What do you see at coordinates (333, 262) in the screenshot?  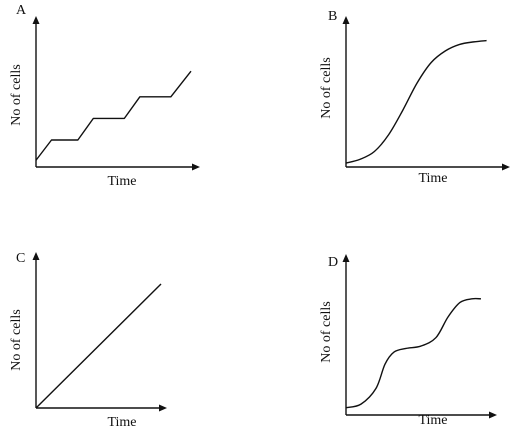 I see `panel-label: D` at bounding box center [333, 262].